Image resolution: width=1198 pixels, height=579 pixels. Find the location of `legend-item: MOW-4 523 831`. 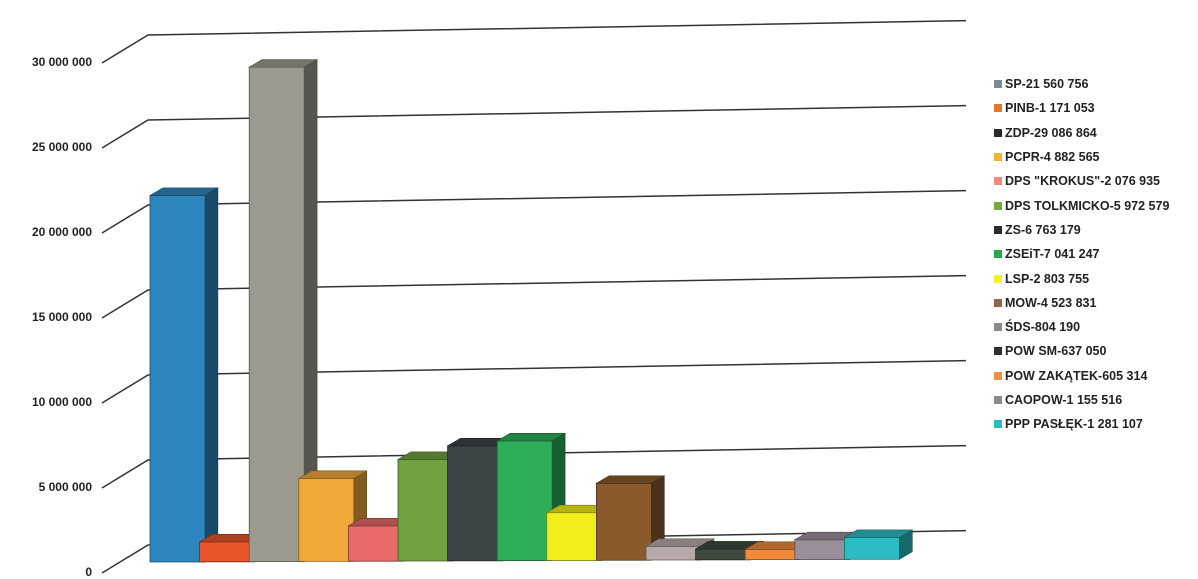

legend-item: MOW-4 523 831 is located at coordinates (1094, 303).